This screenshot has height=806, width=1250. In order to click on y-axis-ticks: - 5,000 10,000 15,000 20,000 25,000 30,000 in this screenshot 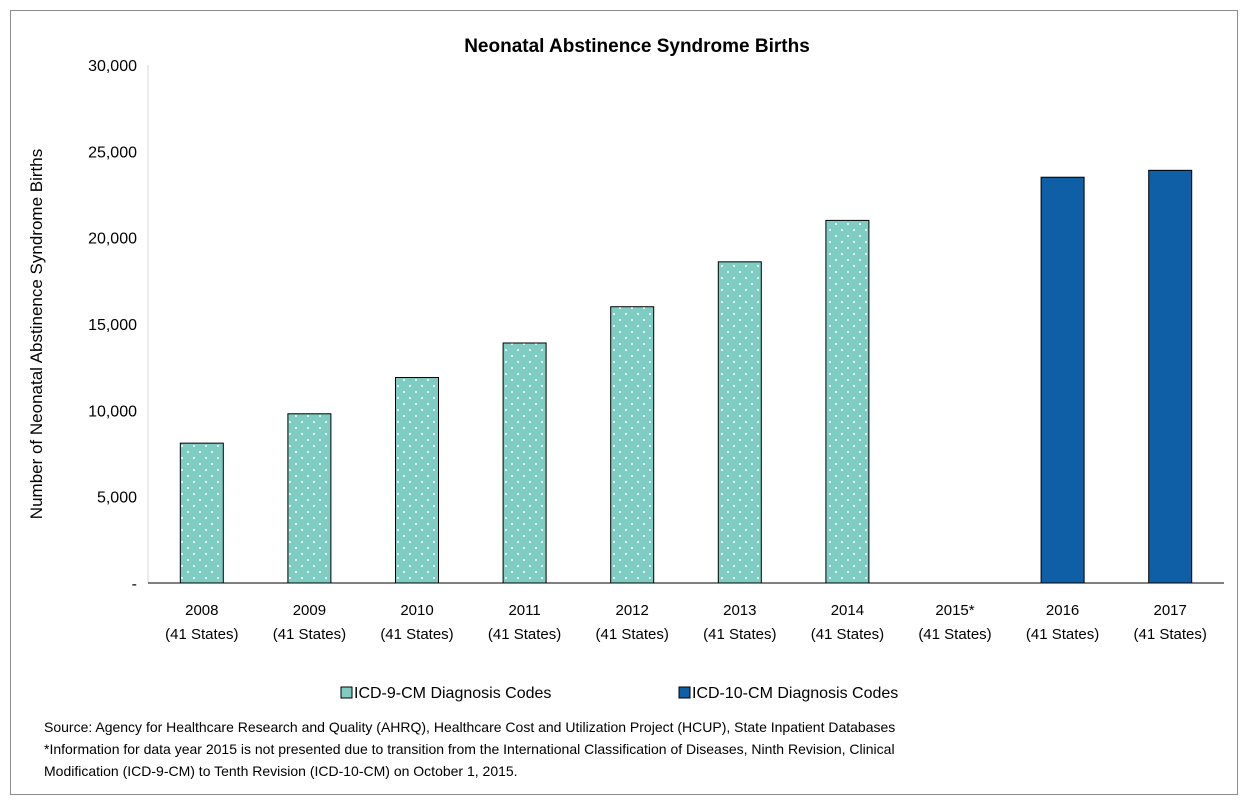, I will do `click(112, 325)`.